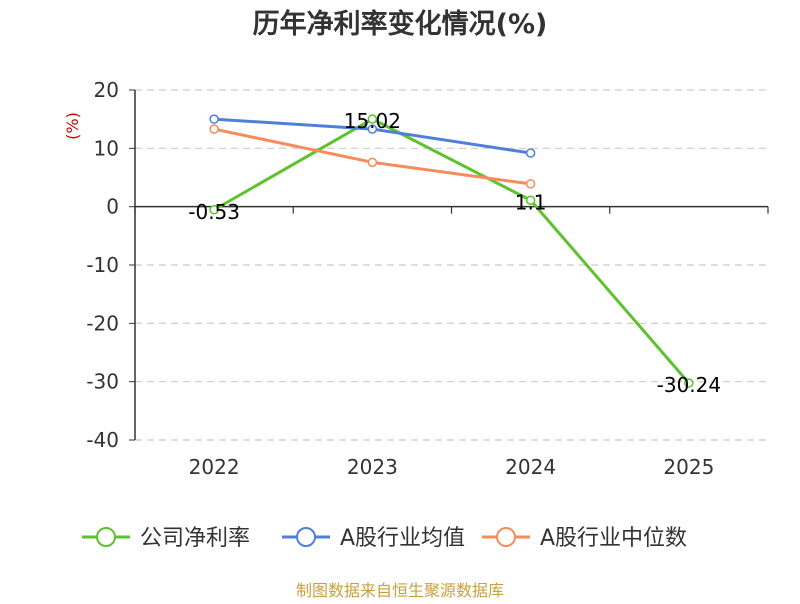 This screenshot has width=800, height=604. I want to click on legend-item: 公司净利率, so click(166, 538).